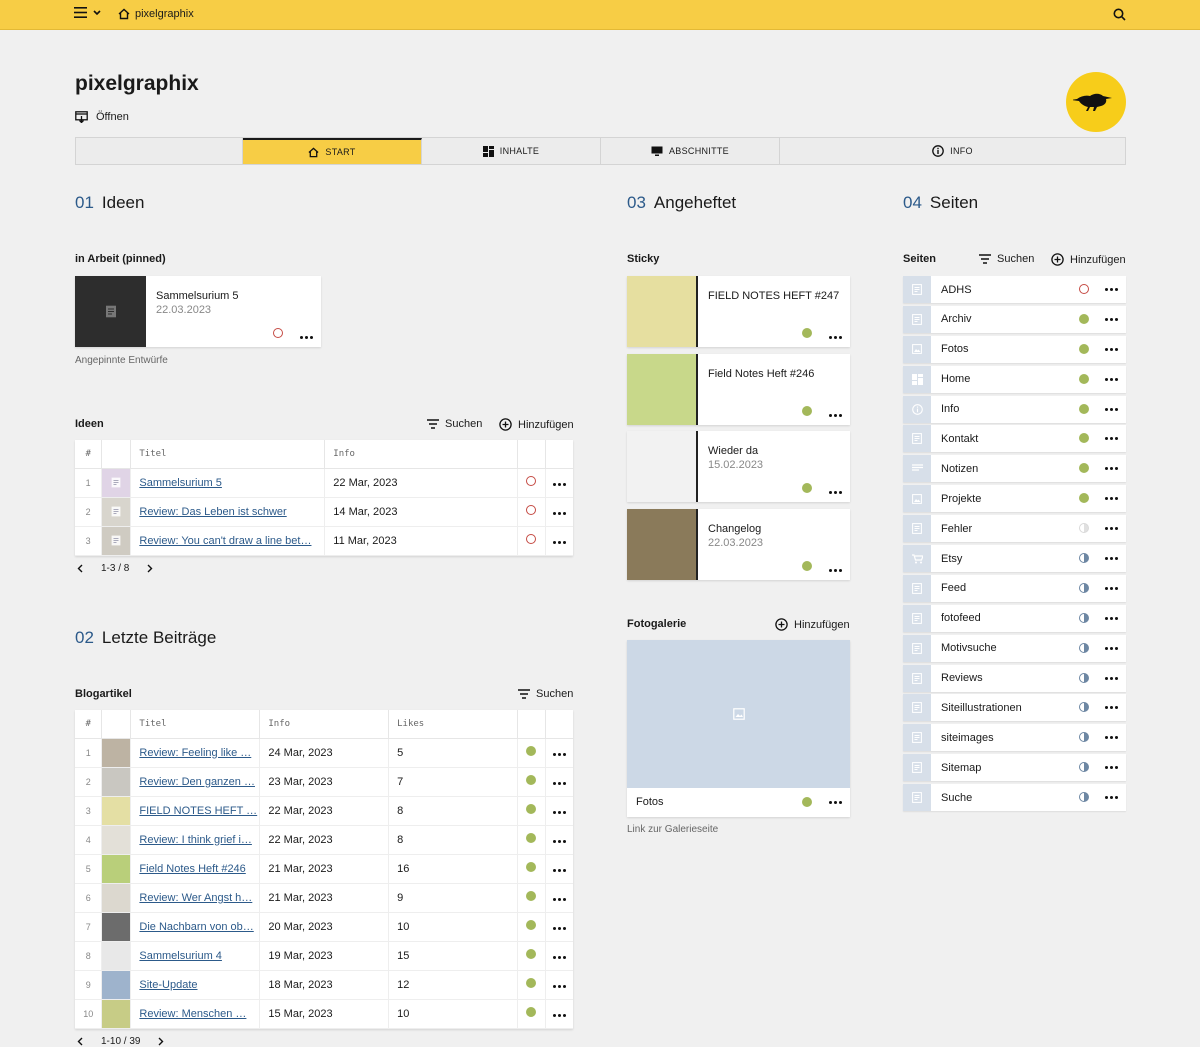 The height and width of the screenshot is (1047, 1200). Describe the element at coordinates (1014, 798) in the screenshot. I see `page-item: Suche` at that location.